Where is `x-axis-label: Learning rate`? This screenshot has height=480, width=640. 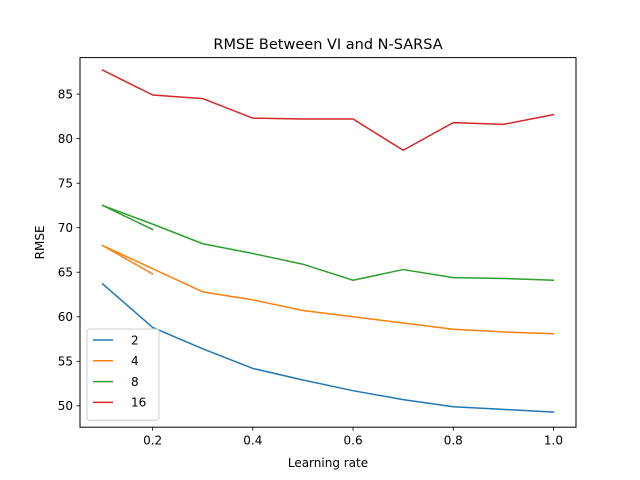 x-axis-label: Learning rate is located at coordinates (328, 463).